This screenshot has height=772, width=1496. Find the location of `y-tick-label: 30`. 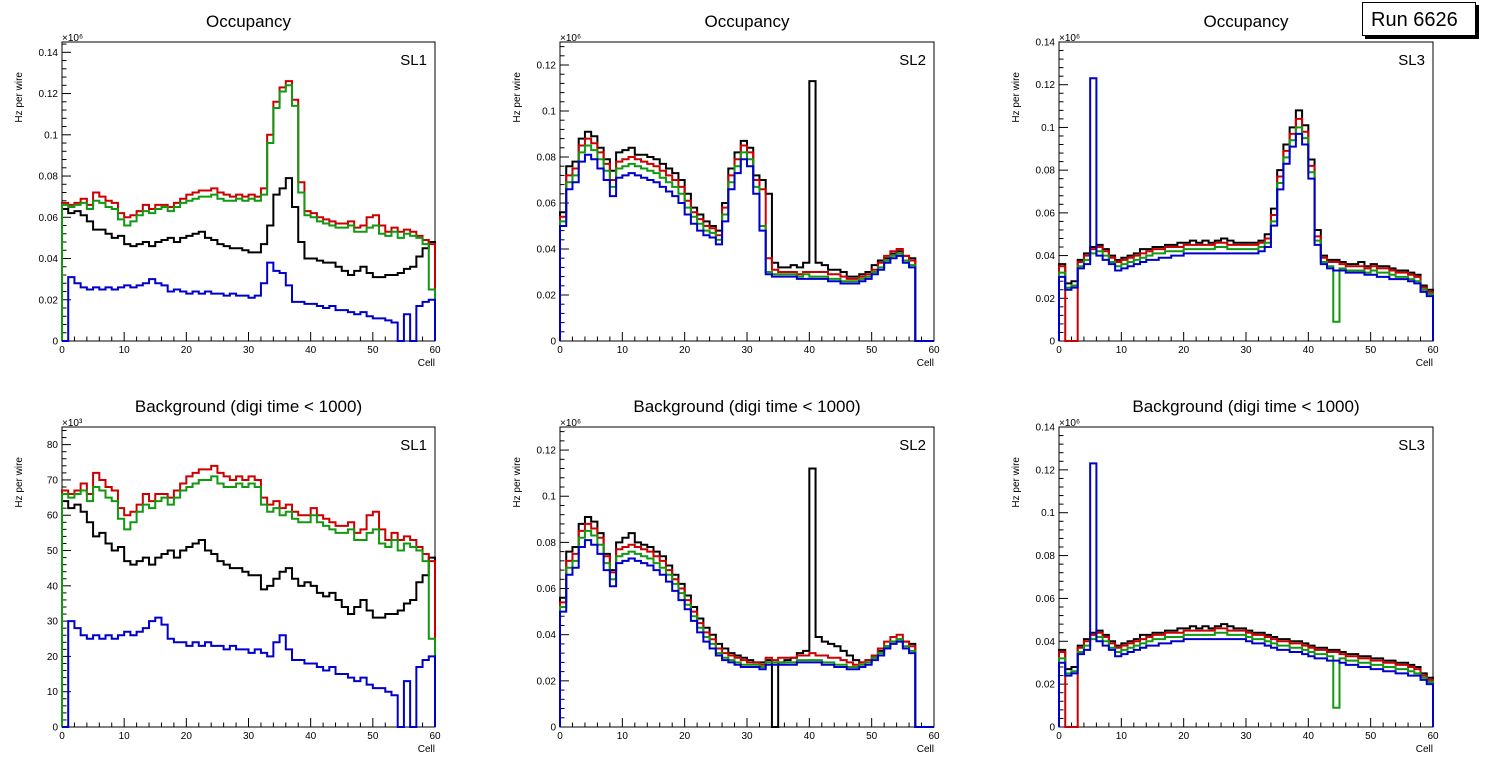

y-tick-label: 30 is located at coordinates (53, 622).